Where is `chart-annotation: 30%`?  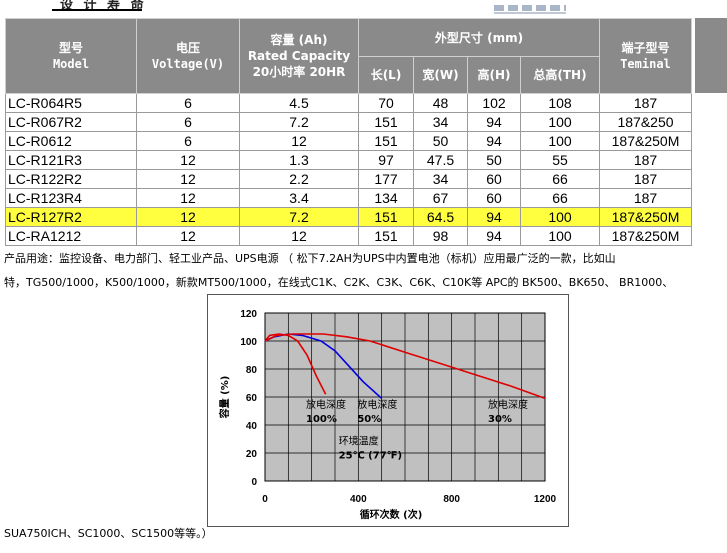
chart-annotation: 30% is located at coordinates (500, 419).